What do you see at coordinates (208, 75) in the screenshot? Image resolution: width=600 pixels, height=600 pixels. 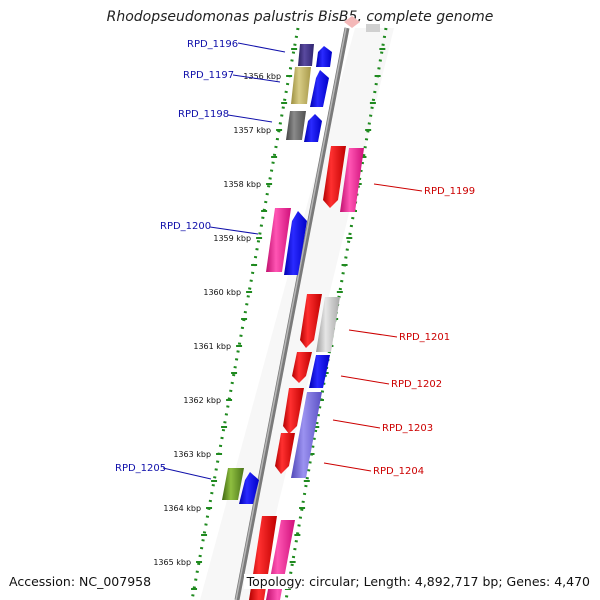 I see `gene-label-rpd-1197: RPD_1197` at bounding box center [208, 75].